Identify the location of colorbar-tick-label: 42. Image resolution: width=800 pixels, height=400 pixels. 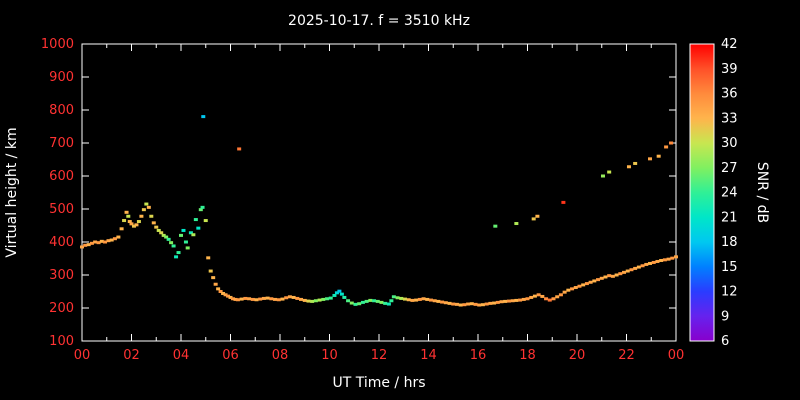
(729, 44).